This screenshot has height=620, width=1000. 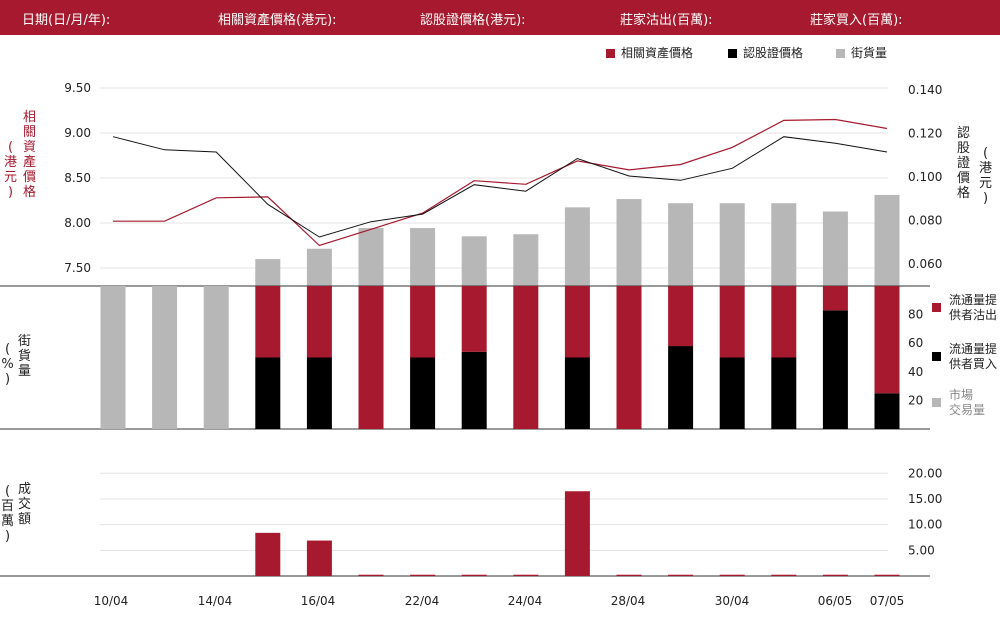 What do you see at coordinates (29, 117) in the screenshot?
I see `axis-title-char: 相` at bounding box center [29, 117].